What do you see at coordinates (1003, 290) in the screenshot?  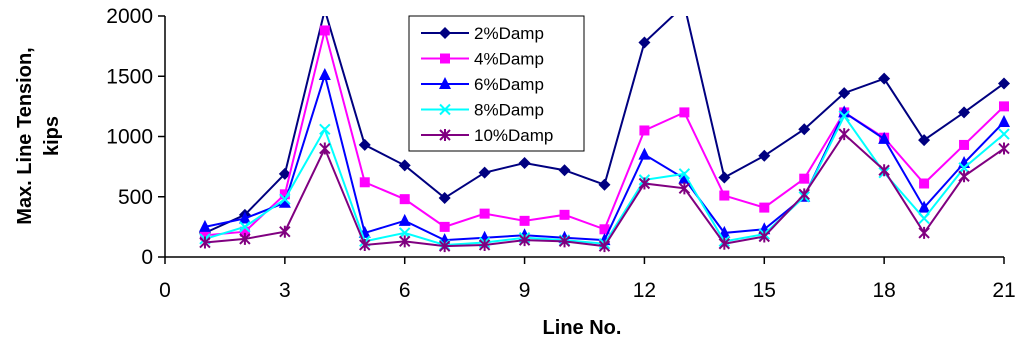 I see `x-tick-label: 21` at bounding box center [1003, 290].